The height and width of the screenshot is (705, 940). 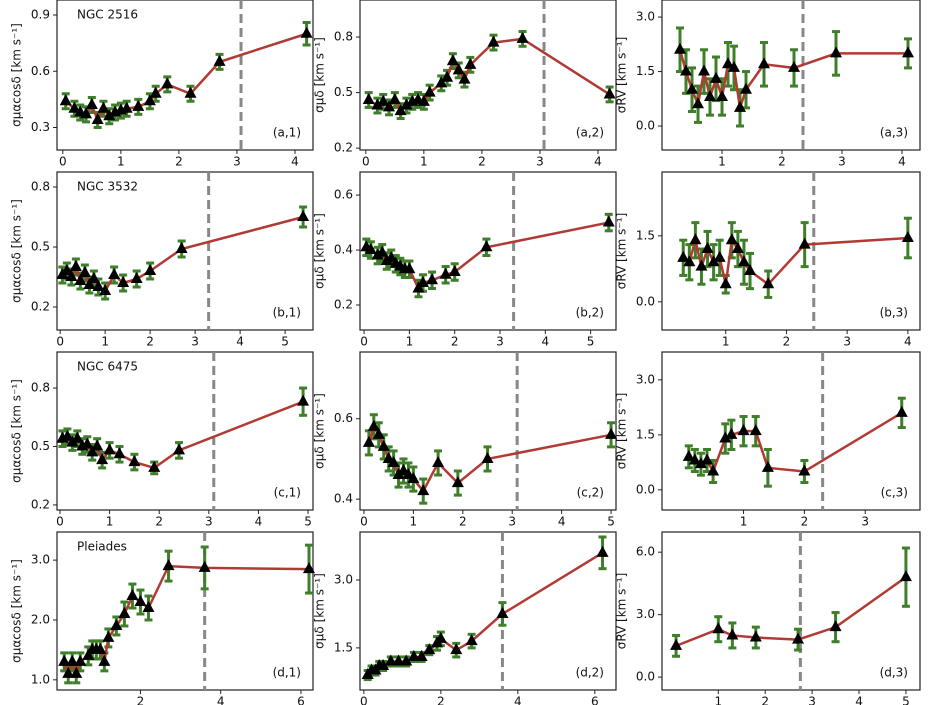 What do you see at coordinates (40, 15) in the screenshot?
I see `y-tick-label: 0.9` at bounding box center [40, 15].